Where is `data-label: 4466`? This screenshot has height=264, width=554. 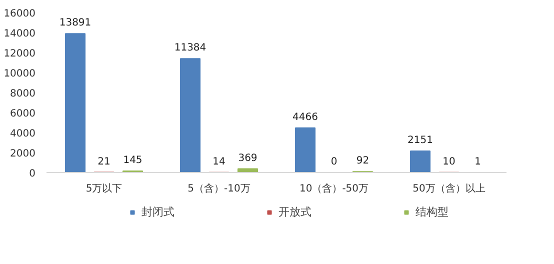 data-label: 4466 is located at coordinates (305, 117).